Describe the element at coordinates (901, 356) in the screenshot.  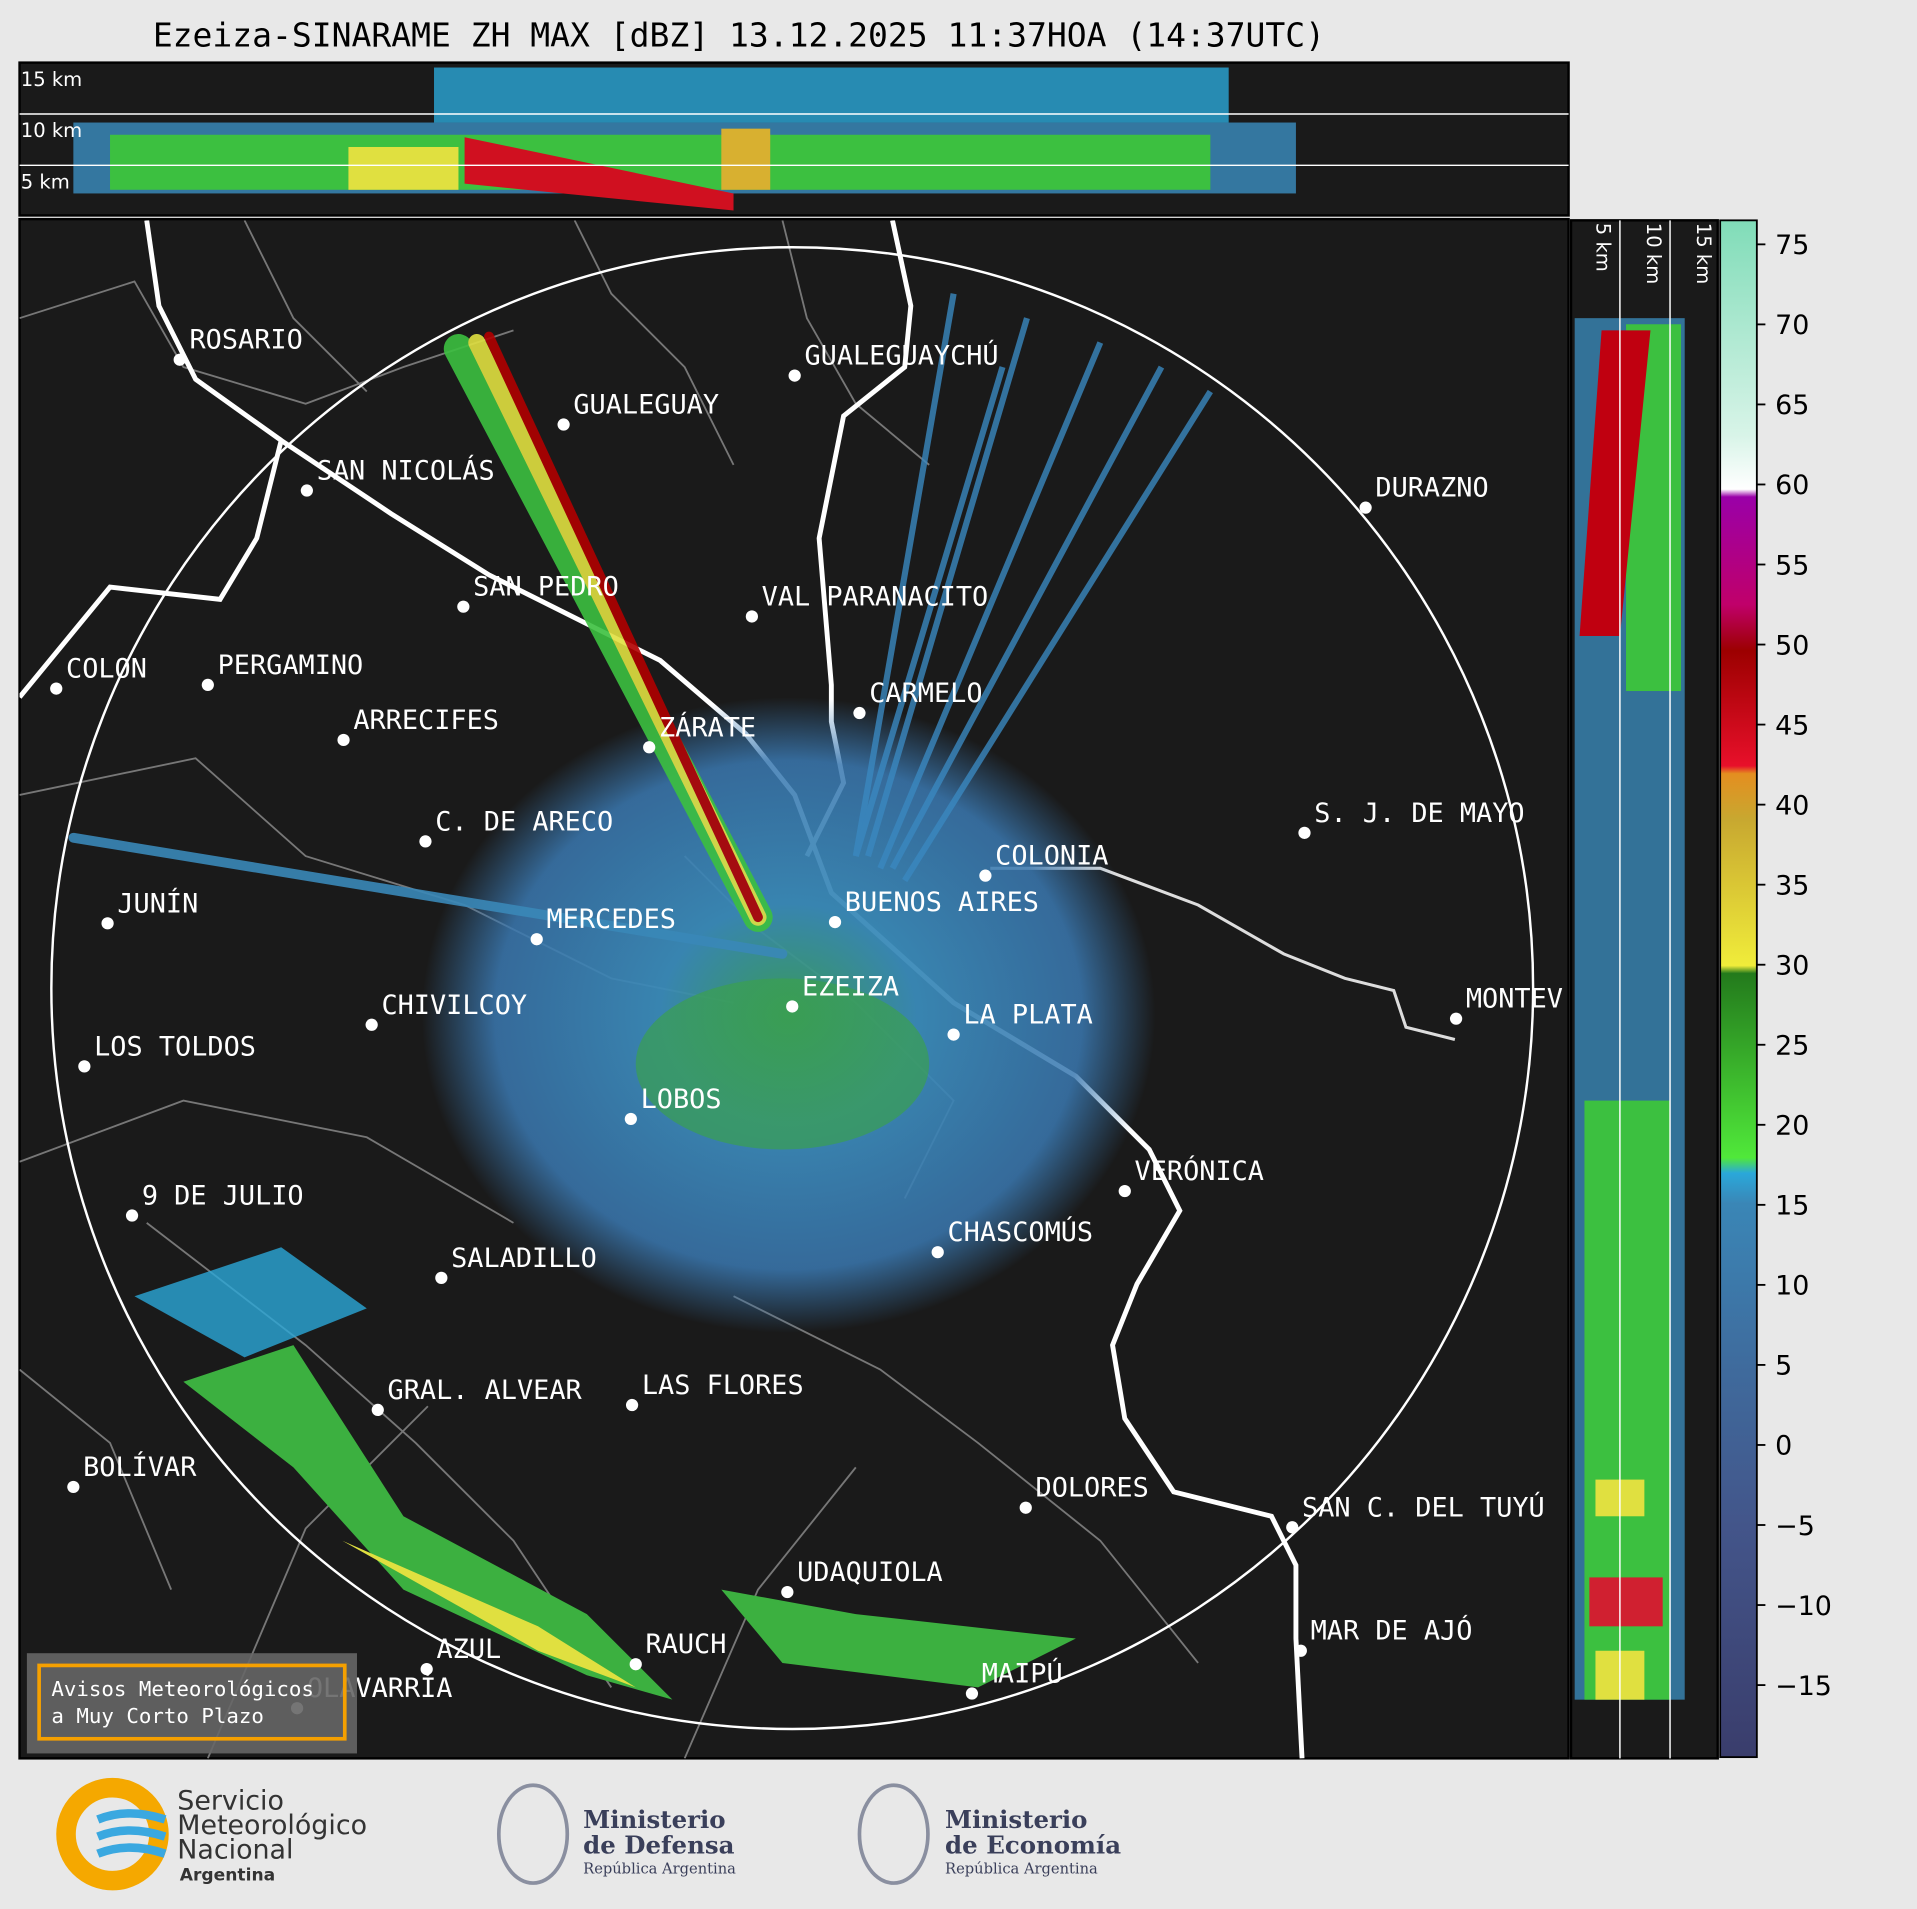
I see `city-label: GUALEGUAYCHÚ` at that location.